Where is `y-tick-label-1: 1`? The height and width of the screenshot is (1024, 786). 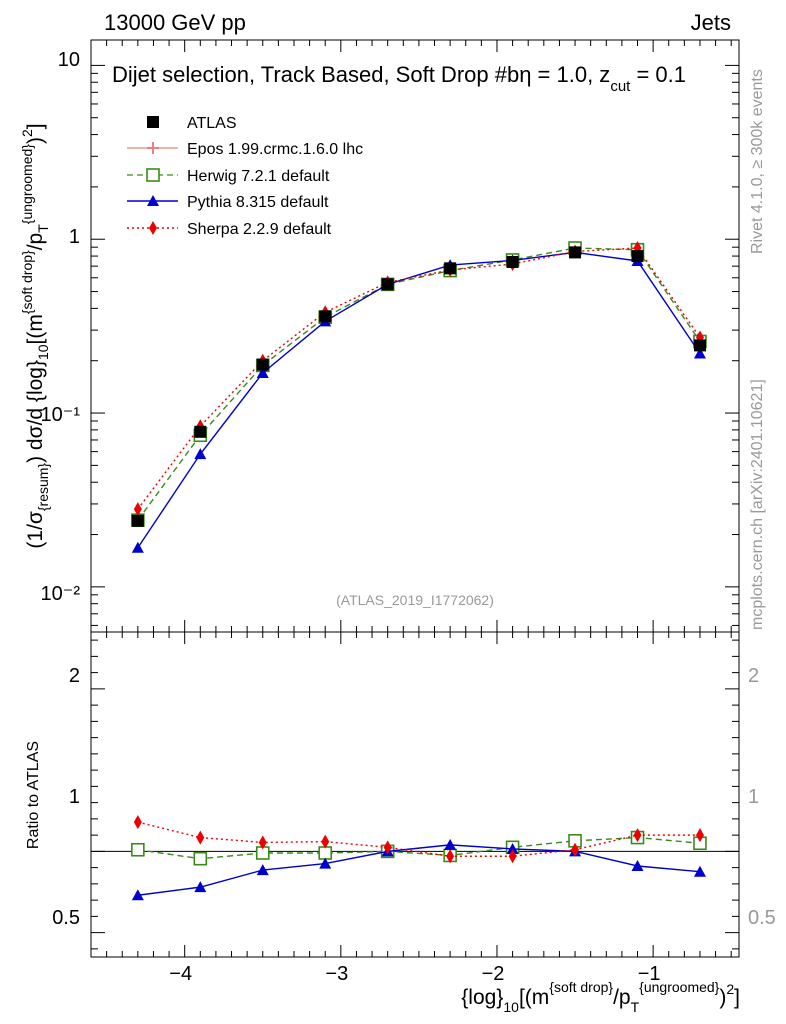 y-tick-label-1: 1 is located at coordinates (74, 237).